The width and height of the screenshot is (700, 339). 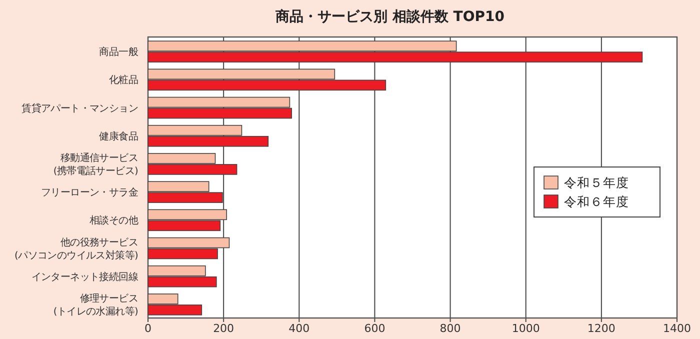 I want to click on x-tick-label: 800, so click(x=450, y=328).